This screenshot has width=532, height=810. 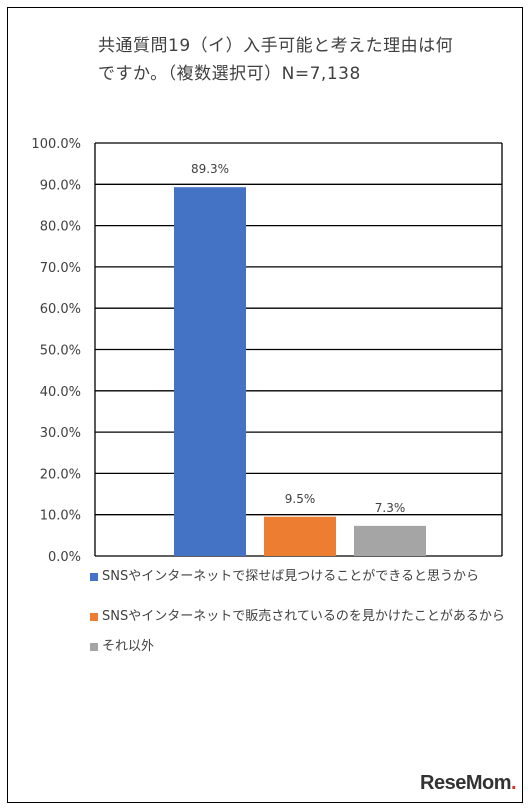 What do you see at coordinates (60, 268) in the screenshot?
I see `y-tick-label: 70.0%` at bounding box center [60, 268].